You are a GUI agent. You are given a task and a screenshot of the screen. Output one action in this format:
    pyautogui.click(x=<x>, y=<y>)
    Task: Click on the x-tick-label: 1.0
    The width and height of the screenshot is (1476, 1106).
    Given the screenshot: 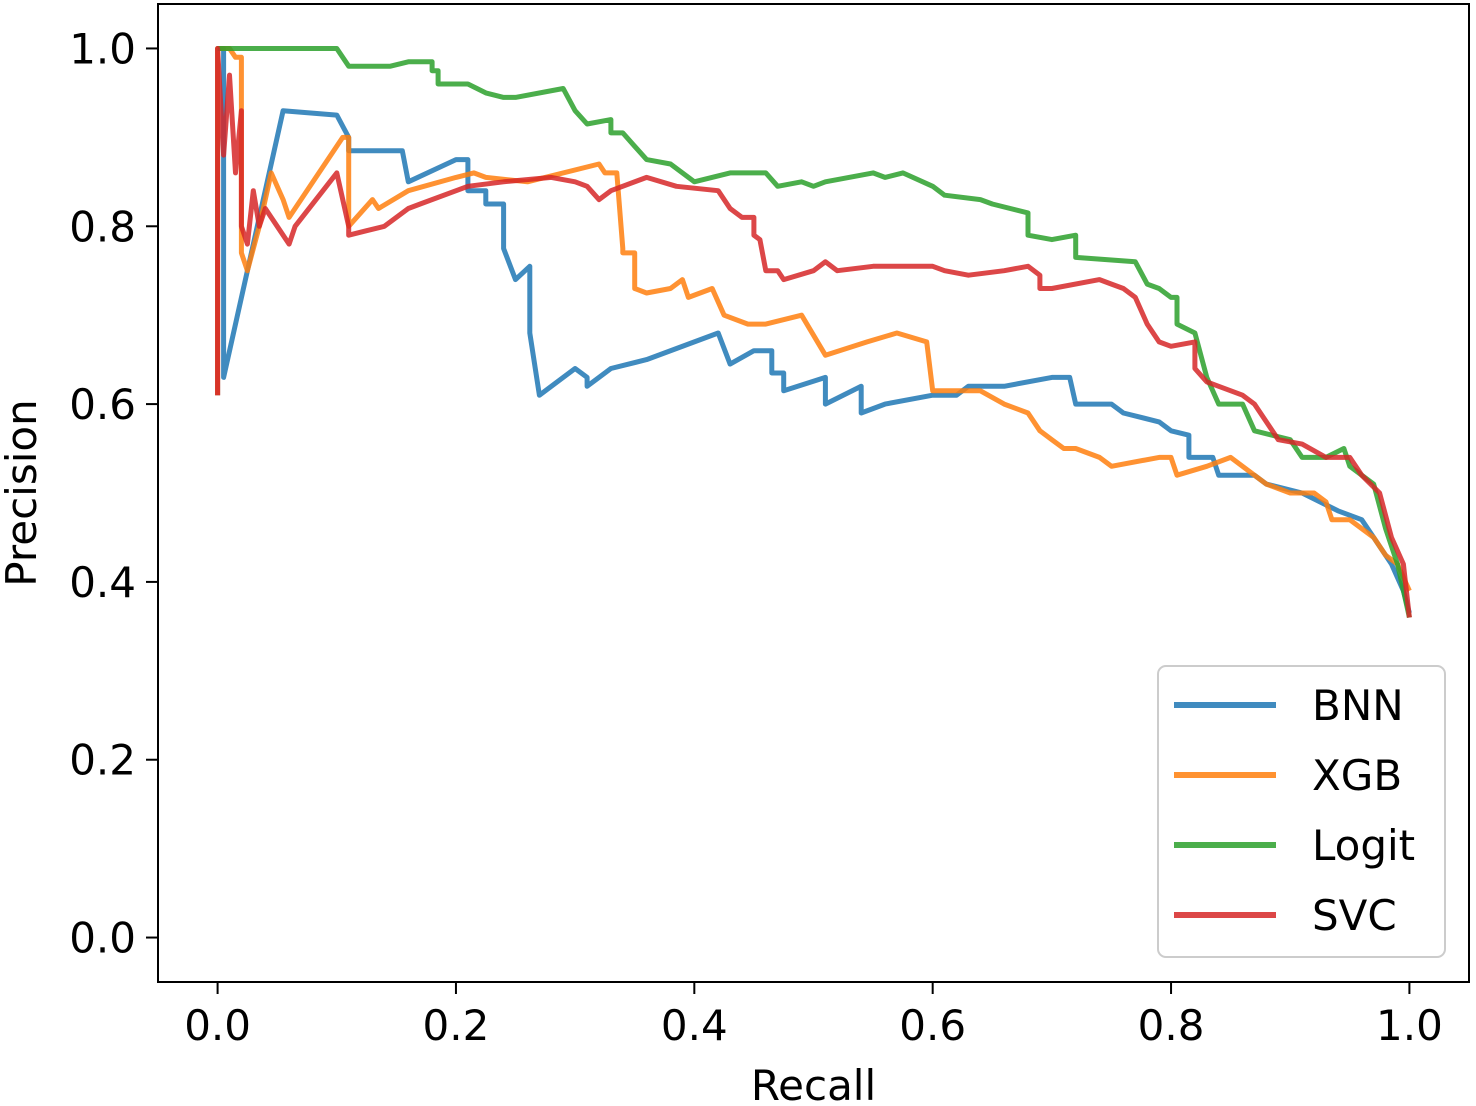 What is the action you would take?
    pyautogui.click(x=1409, y=1025)
    